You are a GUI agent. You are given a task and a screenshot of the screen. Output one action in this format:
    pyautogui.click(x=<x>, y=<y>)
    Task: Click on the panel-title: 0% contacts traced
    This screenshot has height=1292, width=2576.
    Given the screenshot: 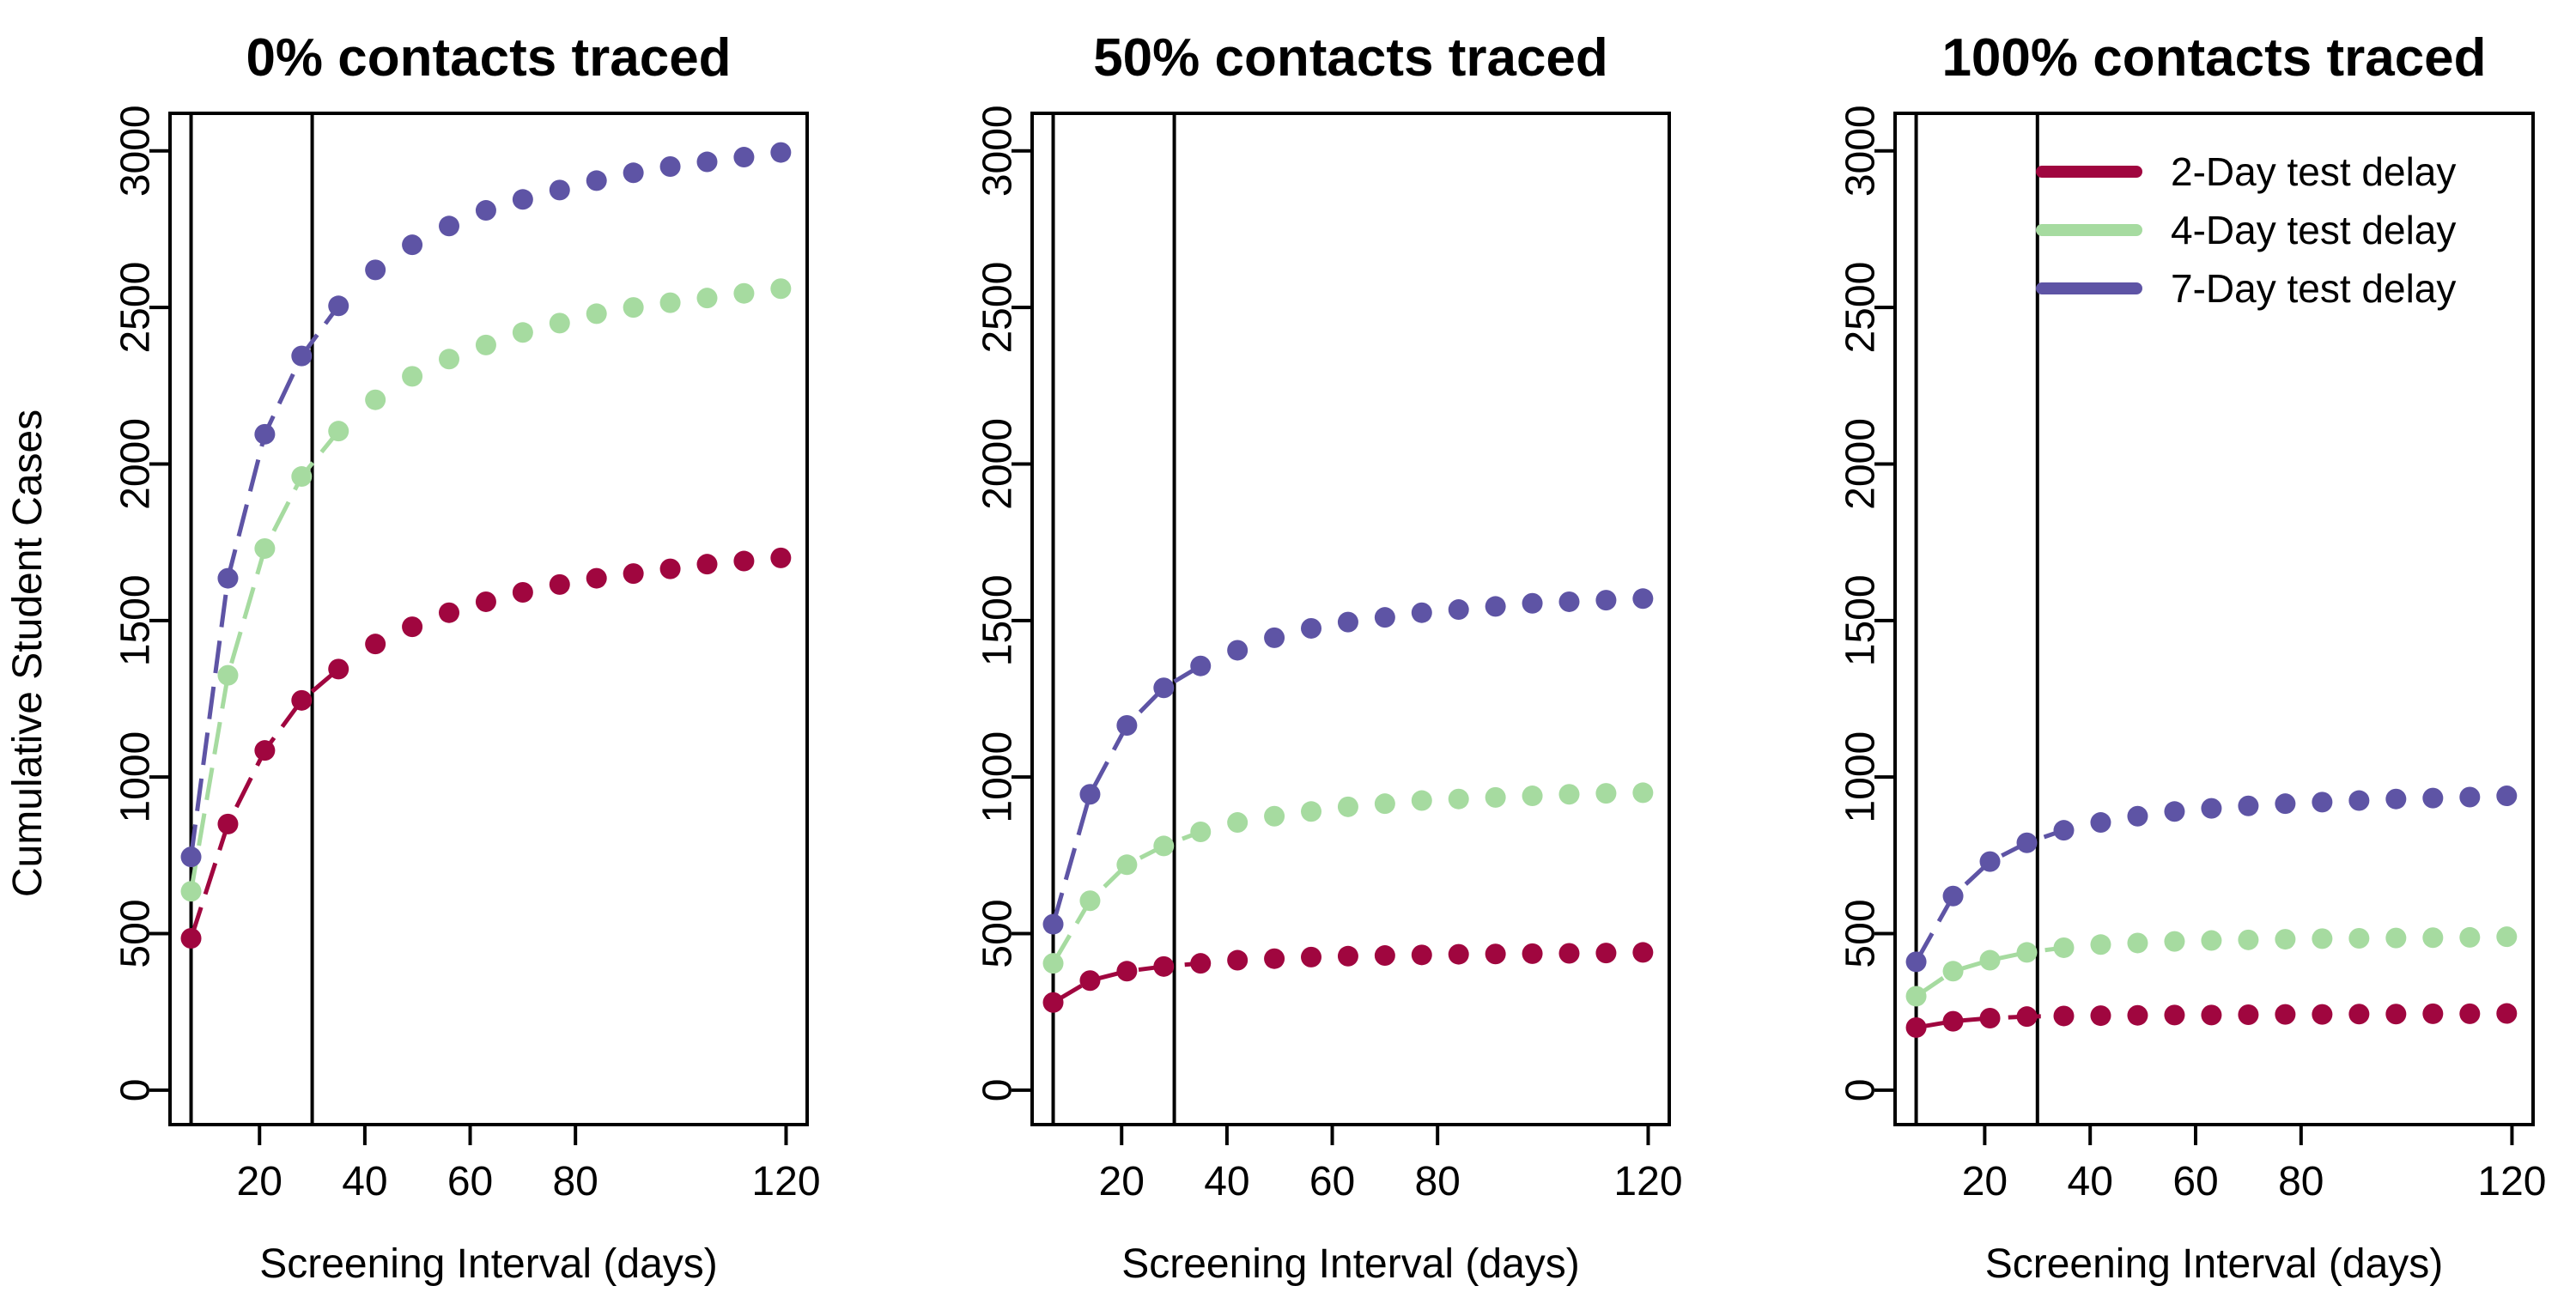 What is the action you would take?
    pyautogui.click(x=488, y=58)
    